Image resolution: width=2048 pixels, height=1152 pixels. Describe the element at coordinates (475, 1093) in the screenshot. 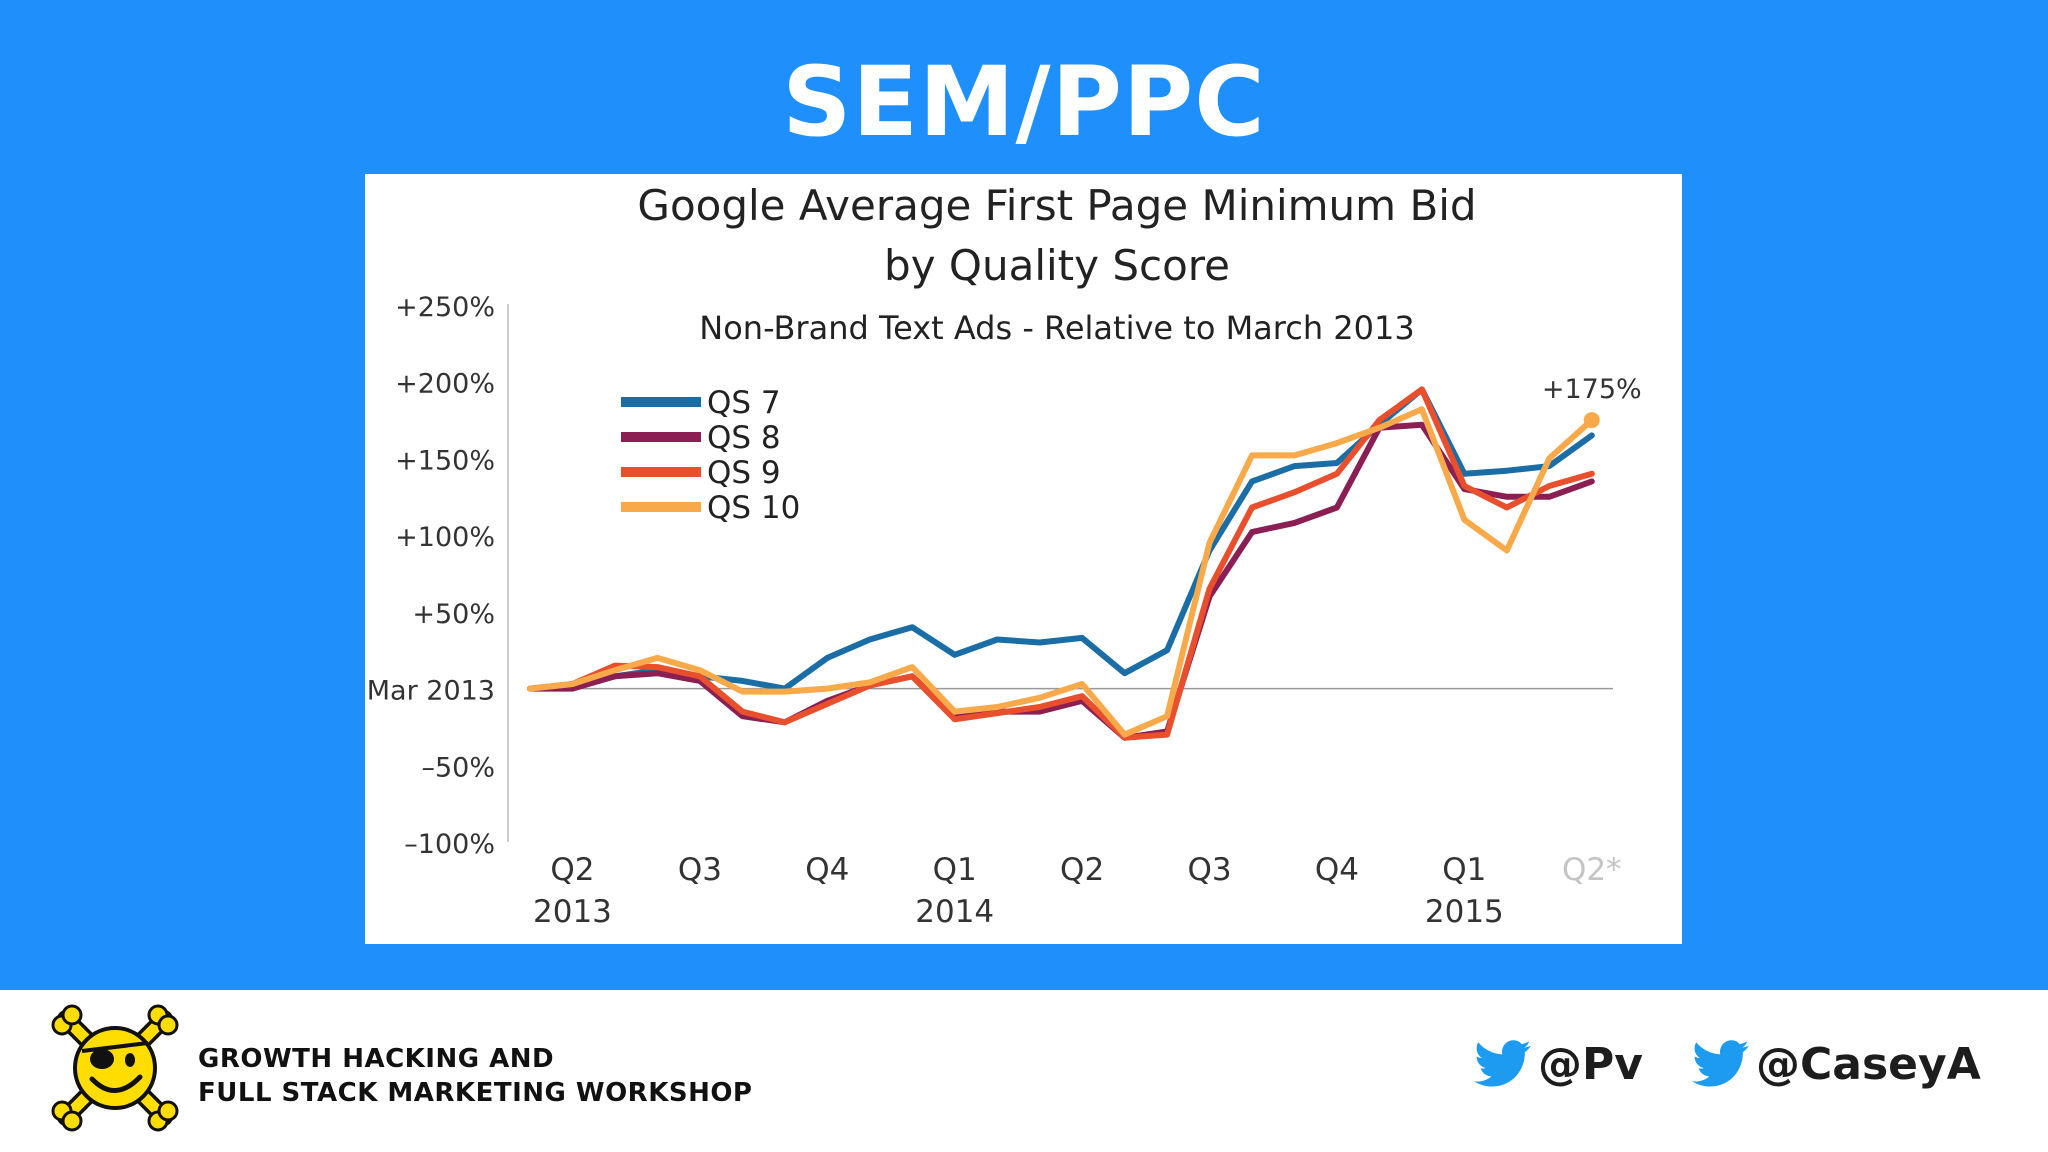

I see `workshop-line-2: FULL STACK MARKETING WORKSHOP` at that location.